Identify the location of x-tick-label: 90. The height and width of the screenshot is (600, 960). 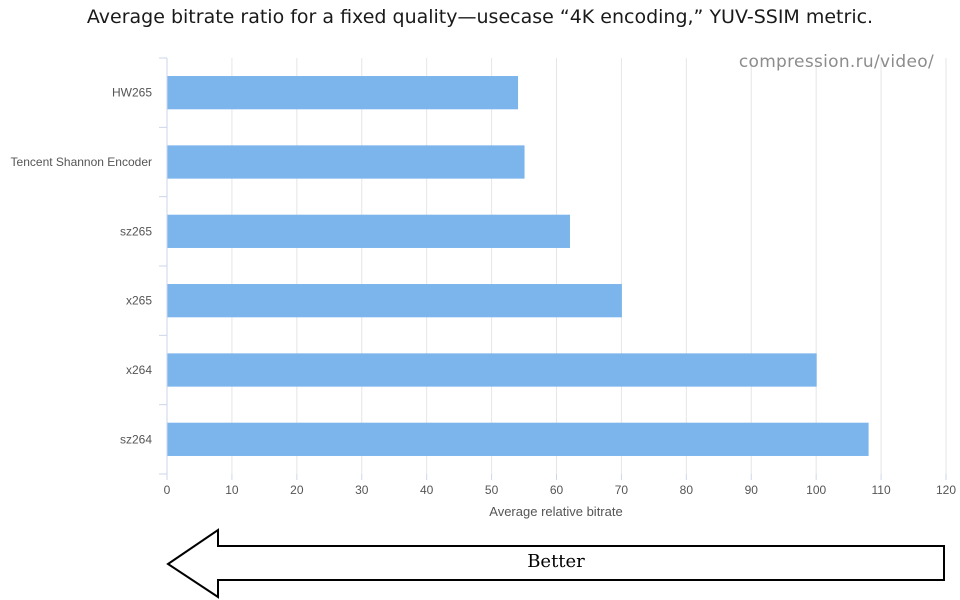
(752, 490).